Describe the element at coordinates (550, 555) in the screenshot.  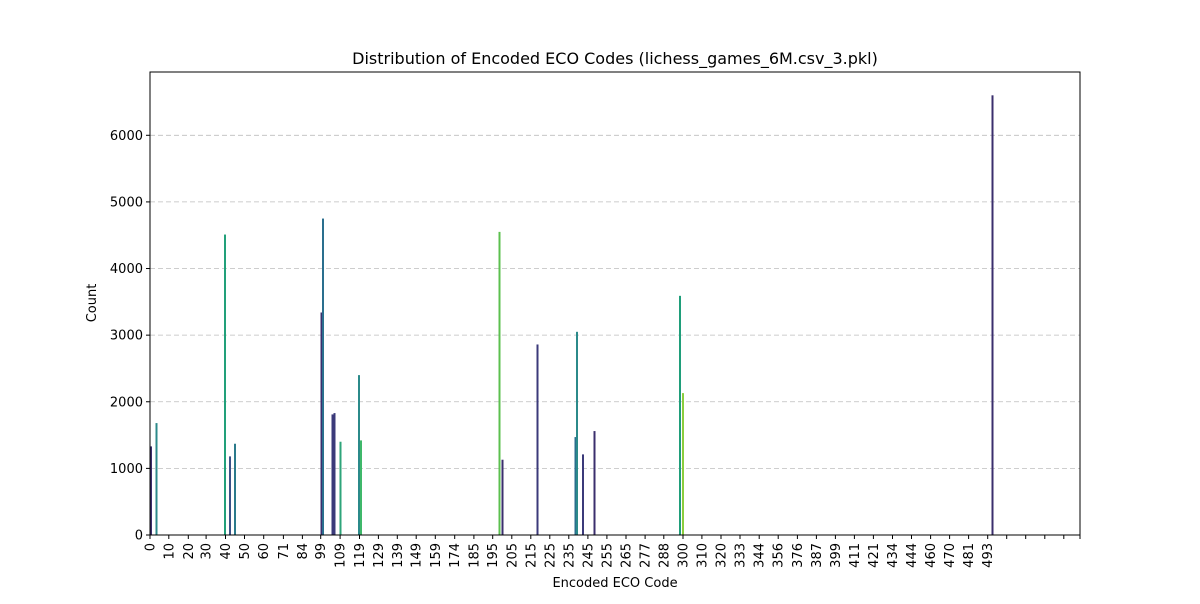
I see `x-tick-label: 225` at that location.